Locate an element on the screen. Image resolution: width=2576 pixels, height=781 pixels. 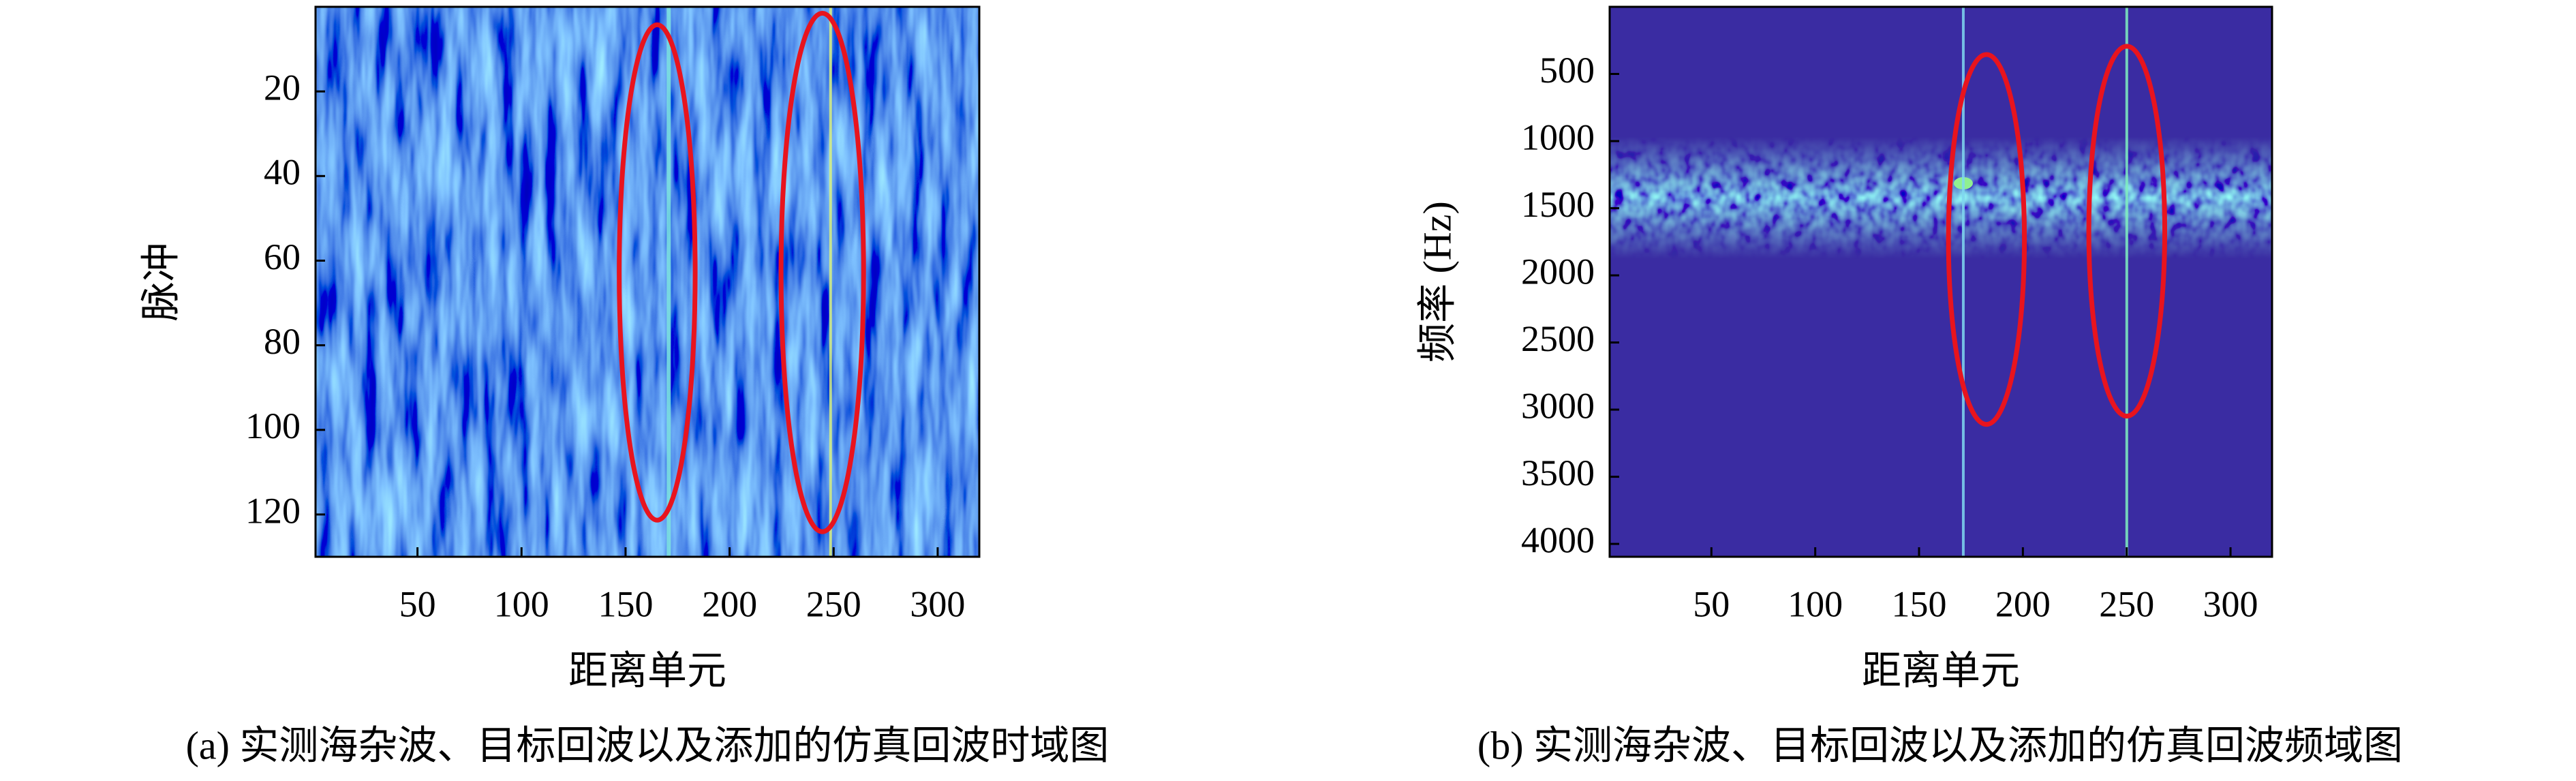
y-tick-label: 2000 is located at coordinates (1558, 272).